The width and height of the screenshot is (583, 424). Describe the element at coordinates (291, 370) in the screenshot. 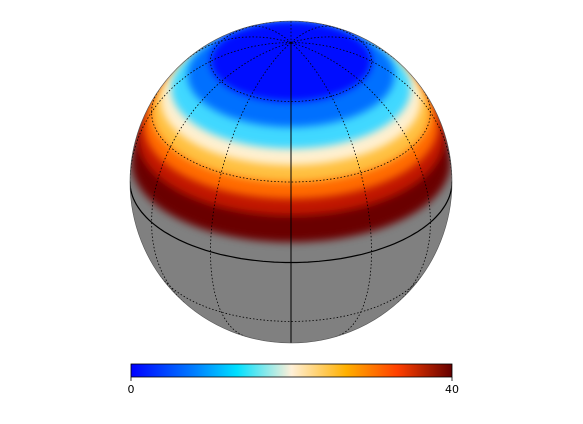

I see `colorbar` at that location.